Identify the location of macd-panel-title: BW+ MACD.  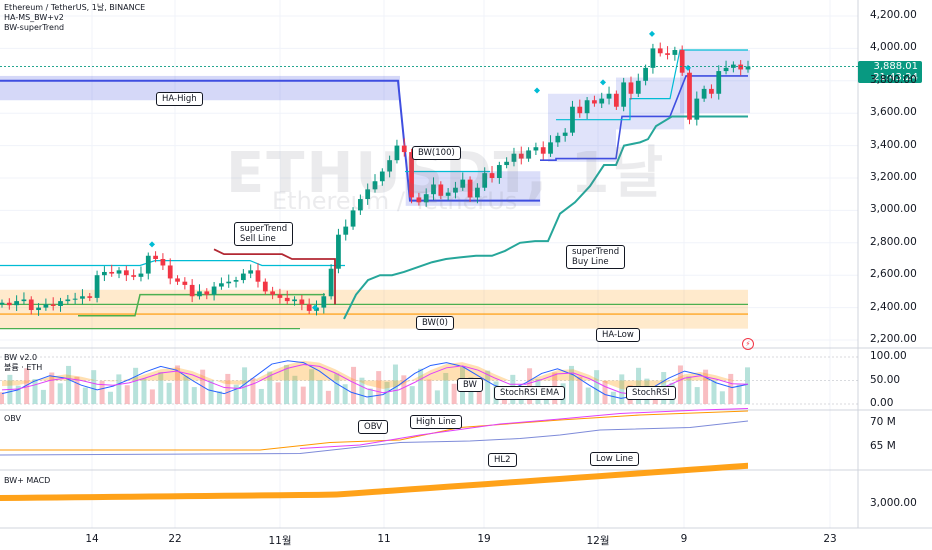
(27, 480).